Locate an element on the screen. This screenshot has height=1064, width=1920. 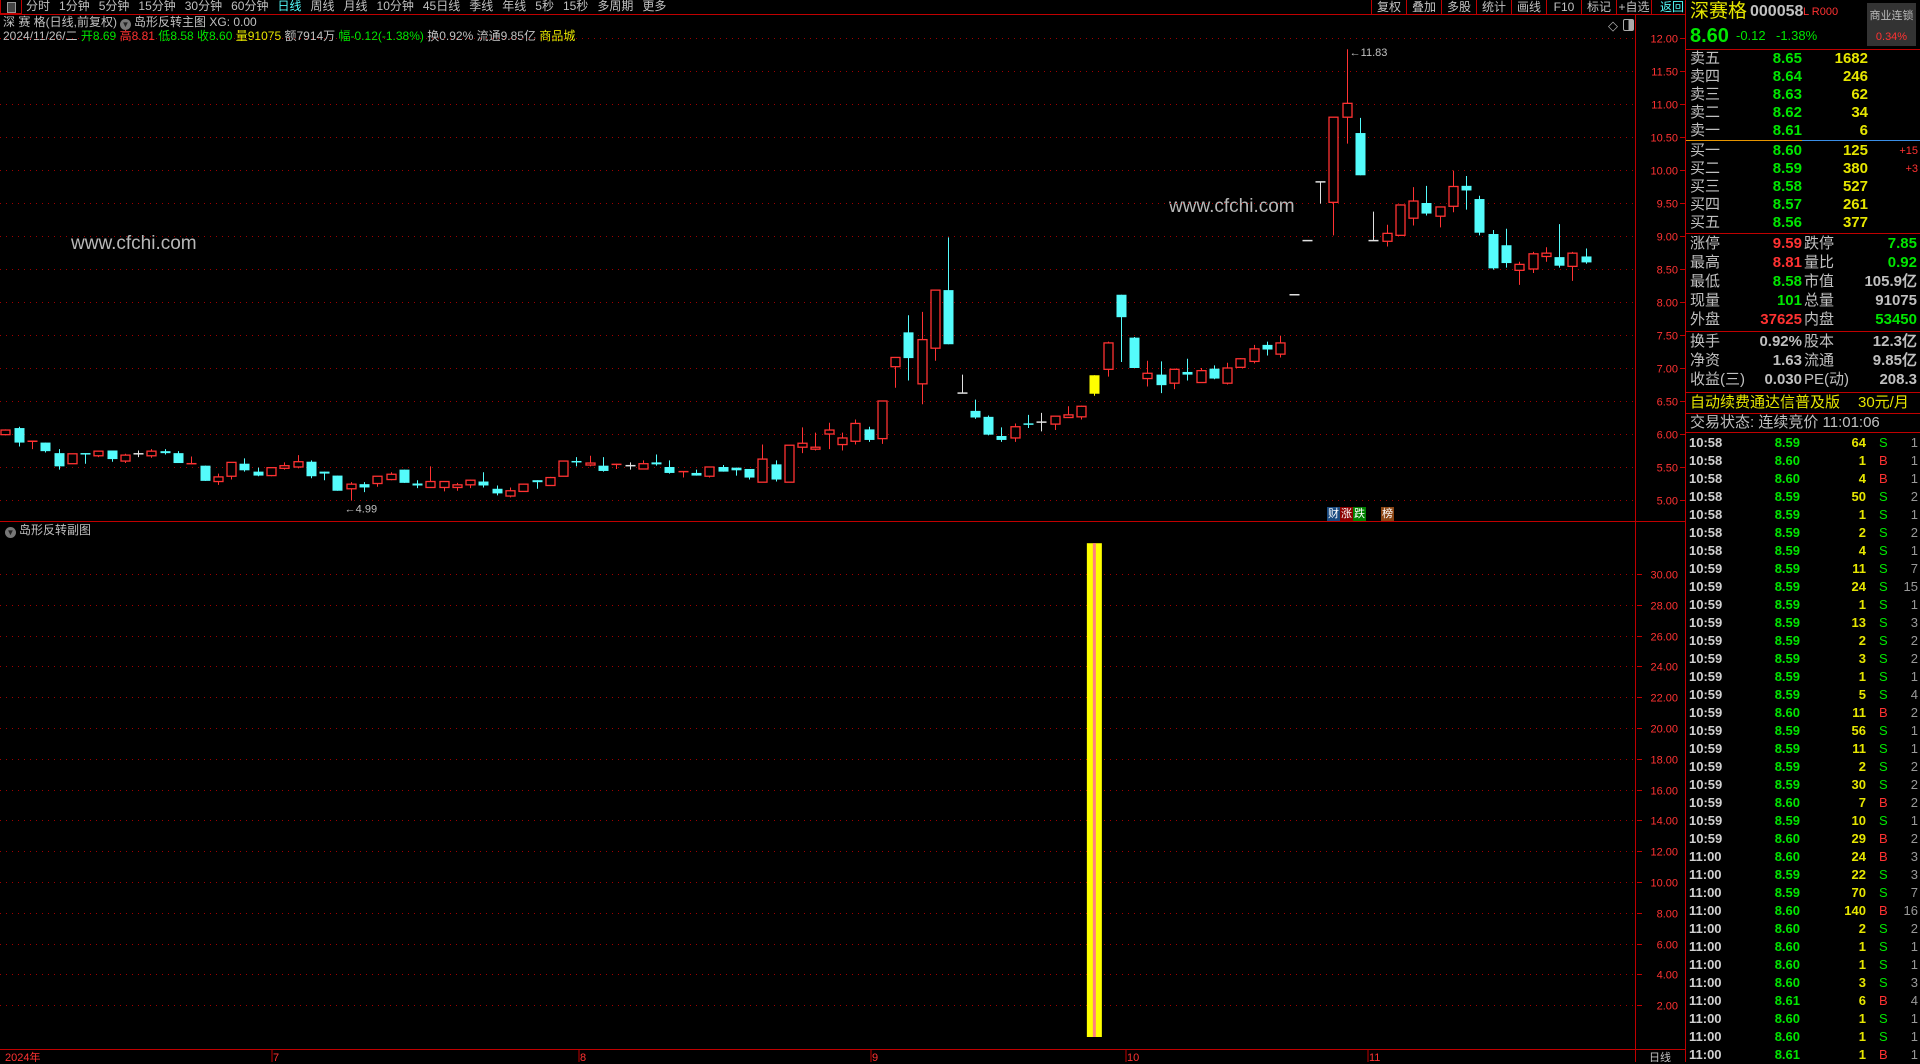
chevron-down-icon: ▼ is located at coordinates (125, 24).